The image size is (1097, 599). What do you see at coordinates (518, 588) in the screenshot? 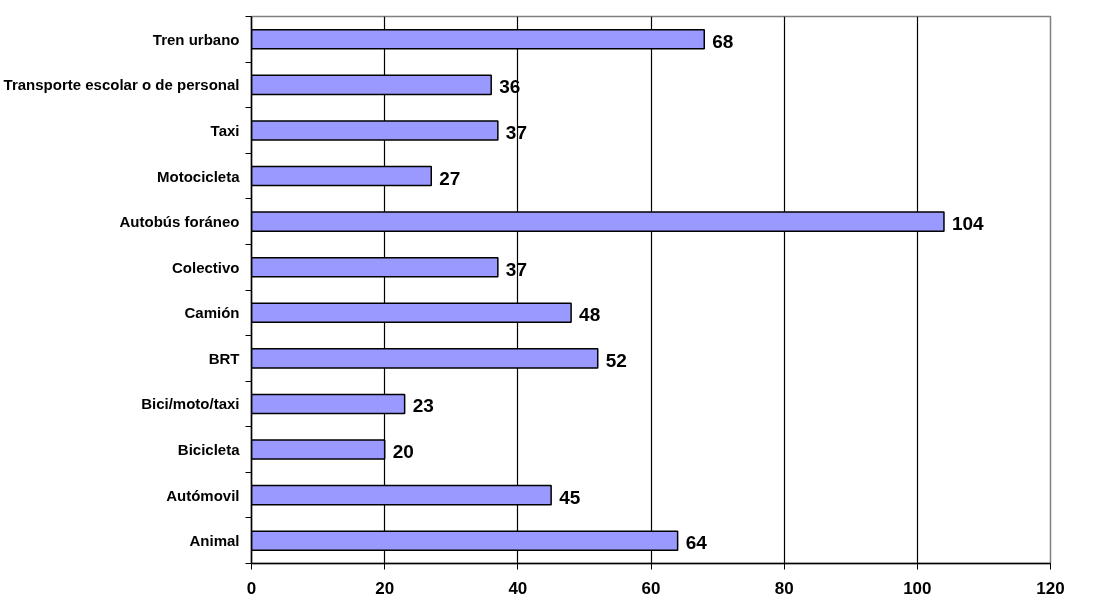
I see `x-tick-label: 40` at bounding box center [518, 588].